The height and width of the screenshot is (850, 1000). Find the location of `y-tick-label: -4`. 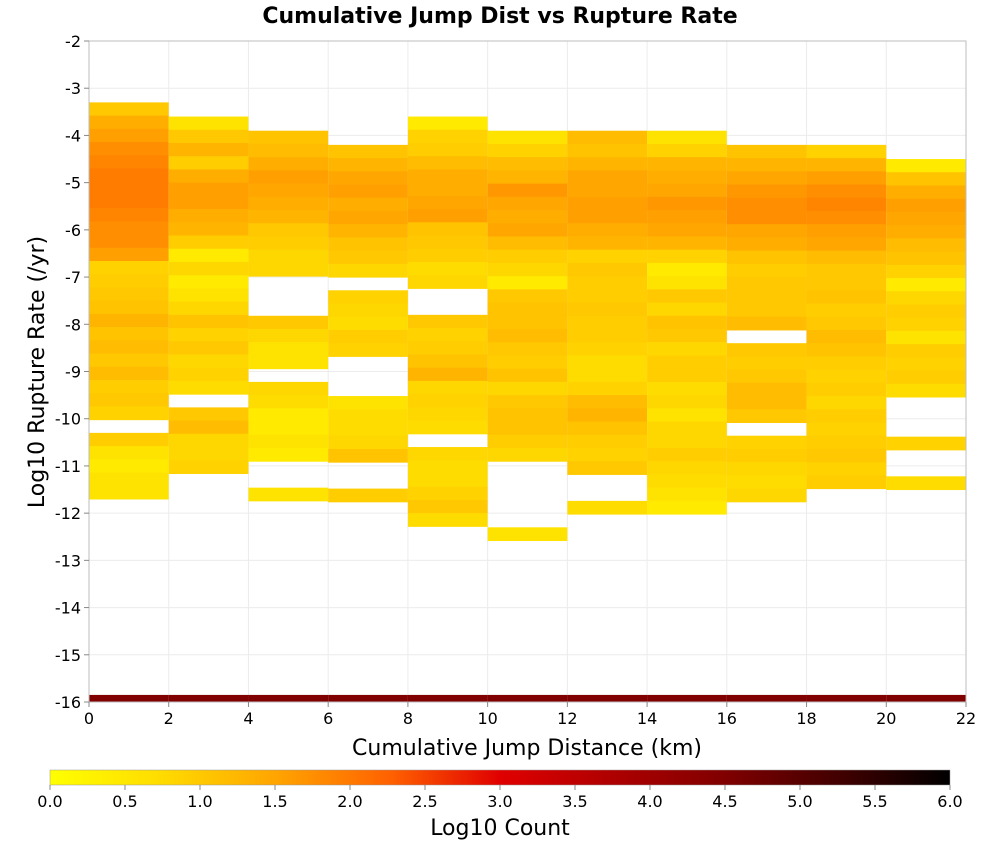

y-tick-label: -4 is located at coordinates (73, 135).